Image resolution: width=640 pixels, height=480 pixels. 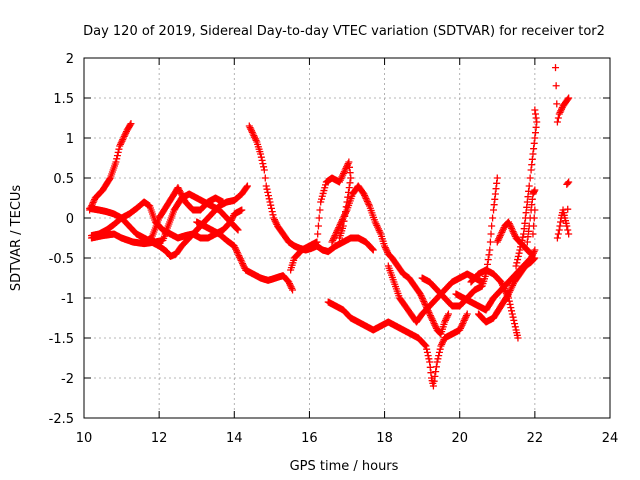 What do you see at coordinates (61, 259) in the screenshot?
I see `y-tick-label: -0.5` at bounding box center [61, 259].